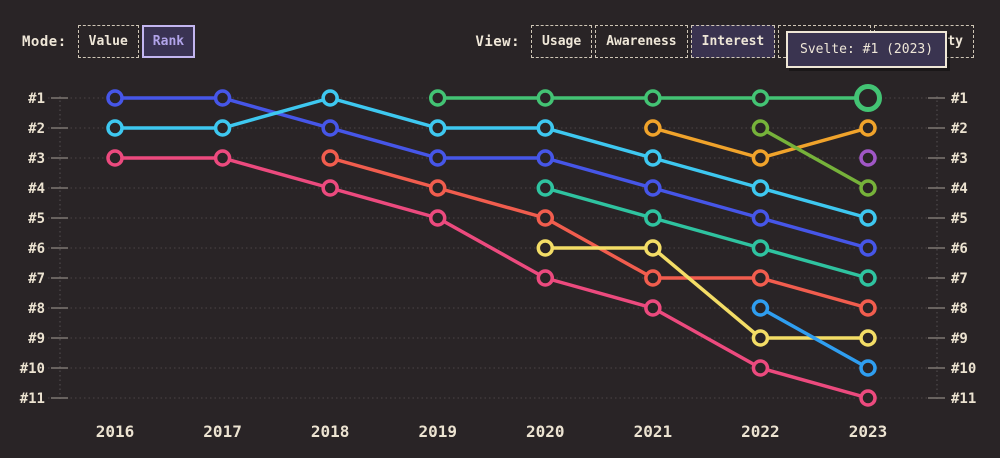 The image size is (1000, 458). I want to click on view-option-awareness: Awareness, so click(641, 41).